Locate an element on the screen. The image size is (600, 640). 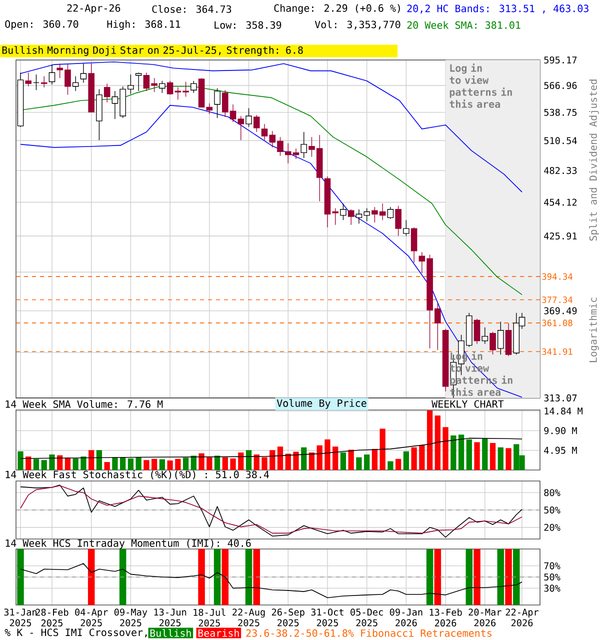
x-tick-label: 28-Feb 2025 is located at coordinates (52, 617).